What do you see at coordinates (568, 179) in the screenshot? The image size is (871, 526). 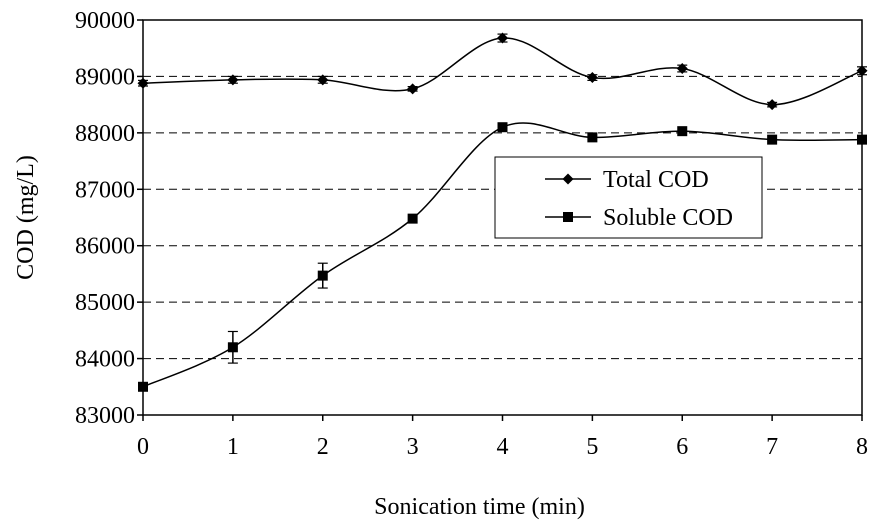 I see `legend-marker-diamond` at bounding box center [568, 179].